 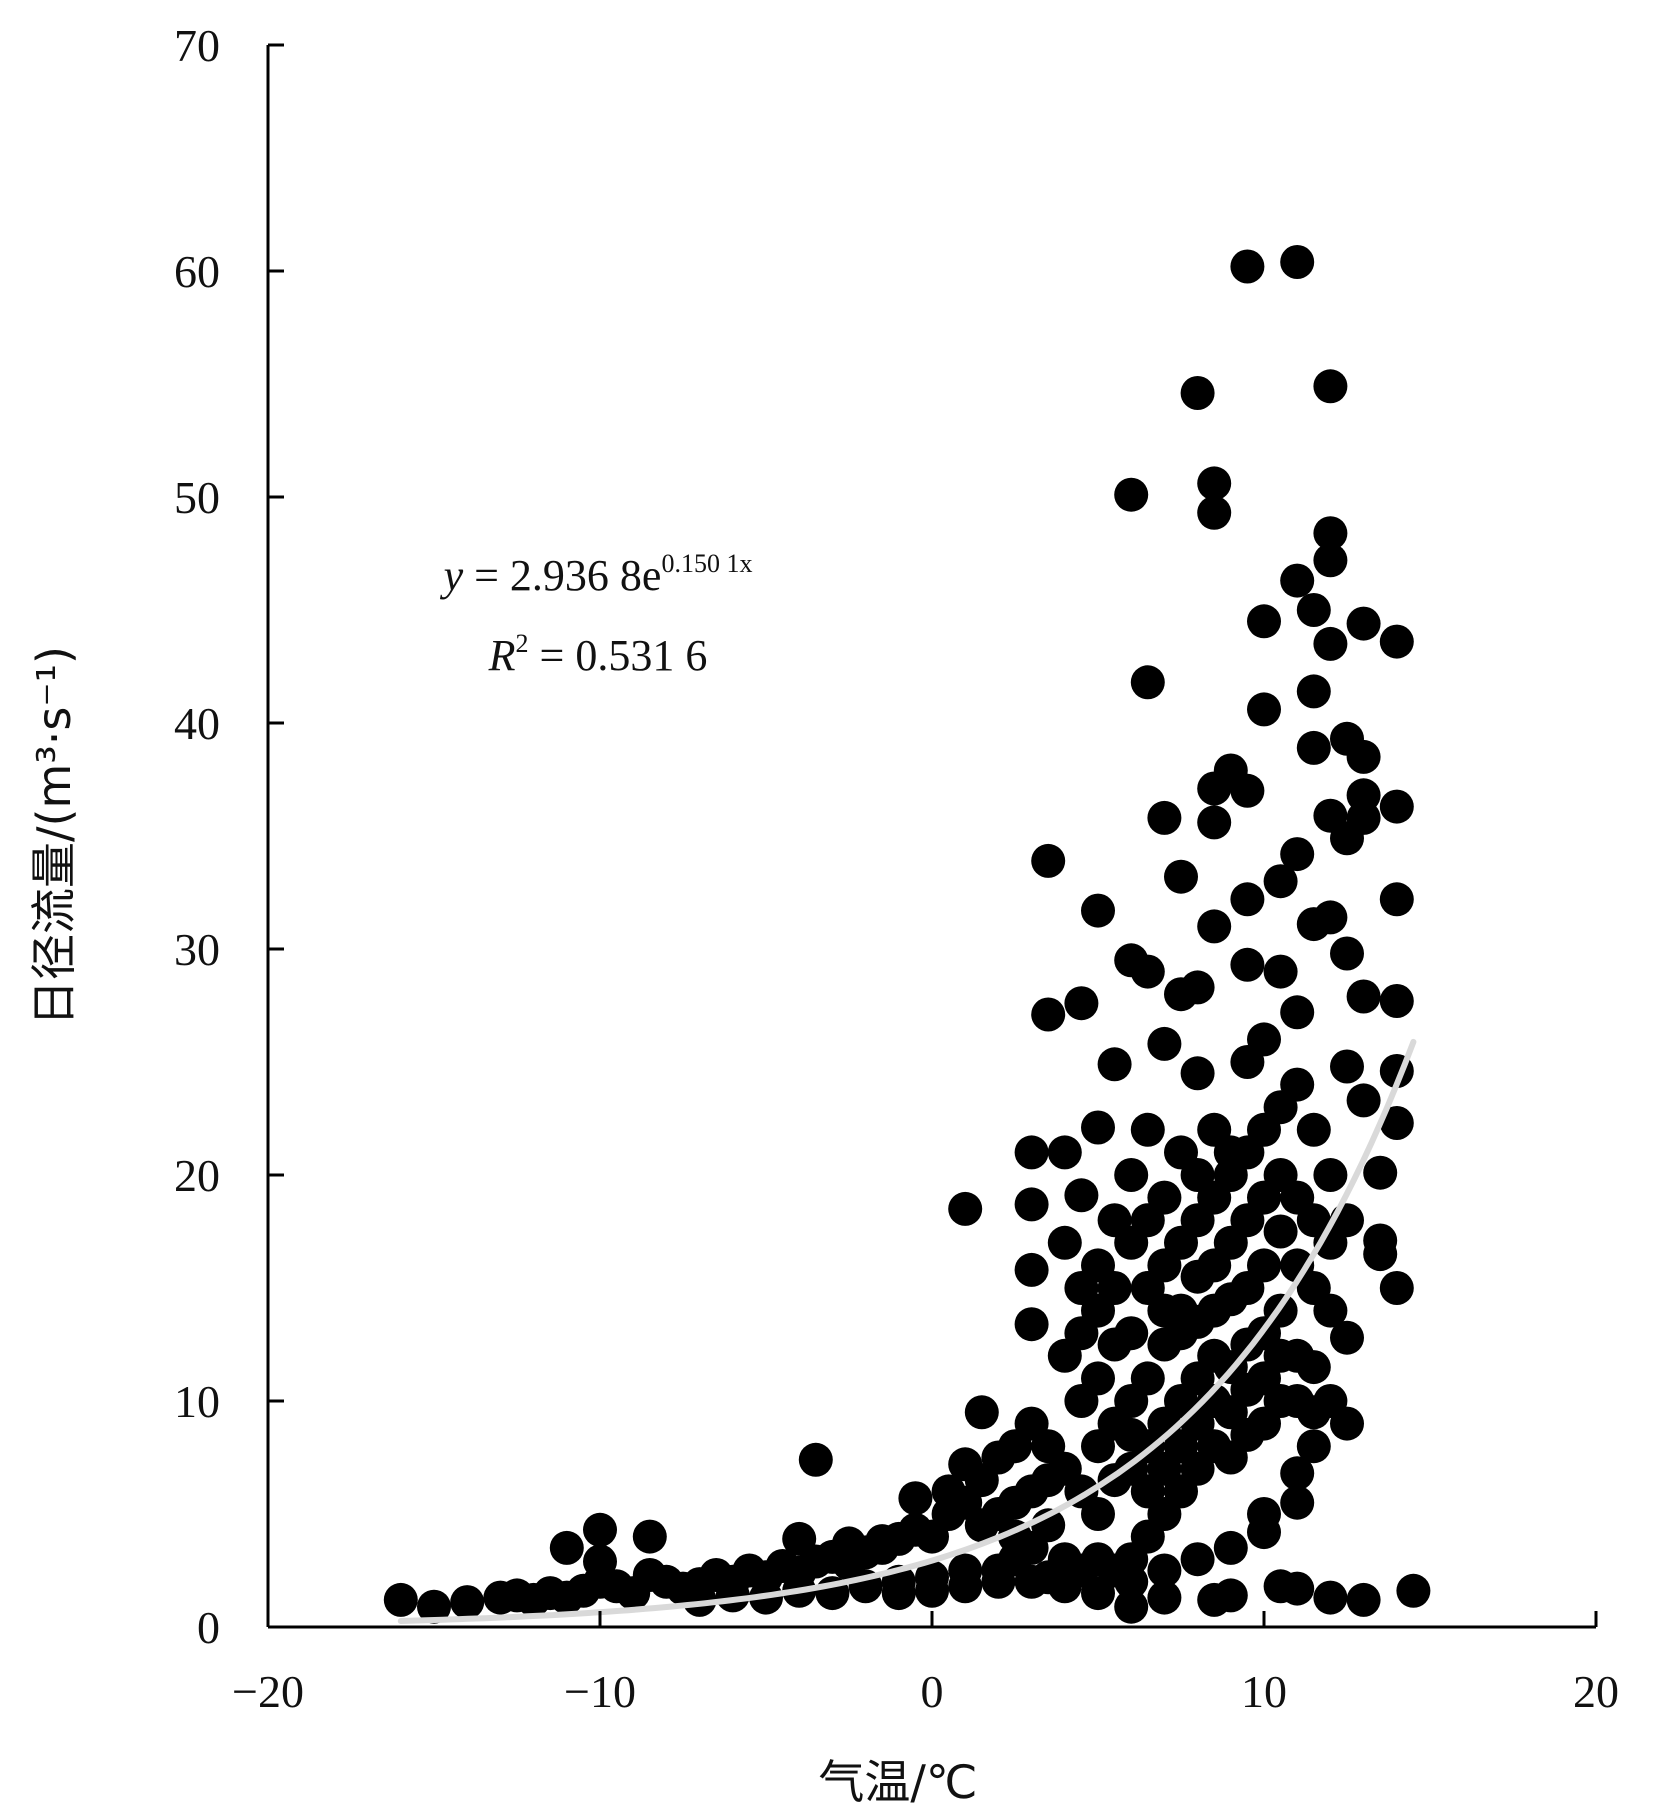 What do you see at coordinates (1596, 1691) in the screenshot?
I see `x-tick-label: 20` at bounding box center [1596, 1691].